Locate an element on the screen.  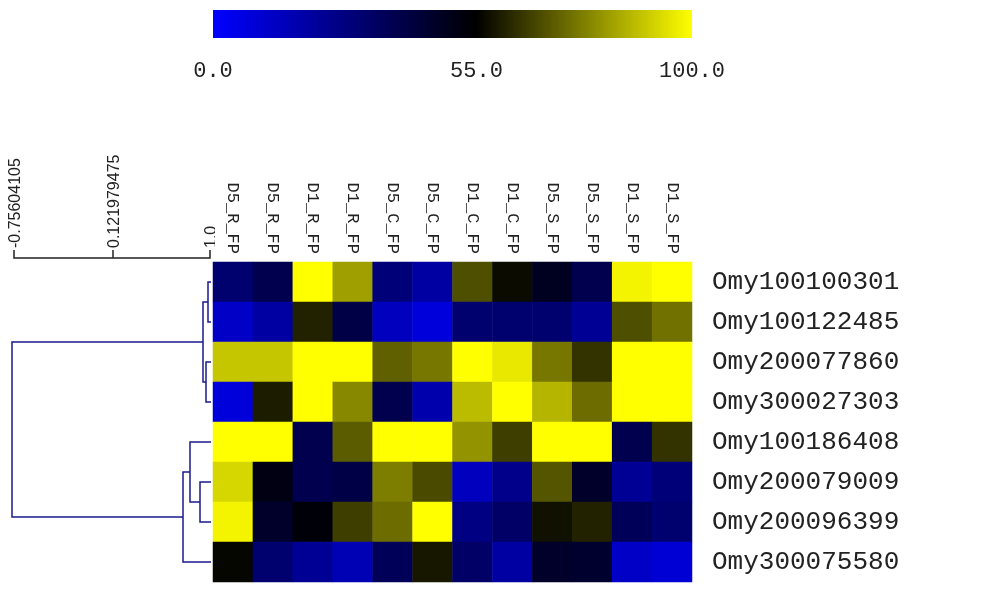
y-tick-label: Omy300027303 is located at coordinates (806, 402).